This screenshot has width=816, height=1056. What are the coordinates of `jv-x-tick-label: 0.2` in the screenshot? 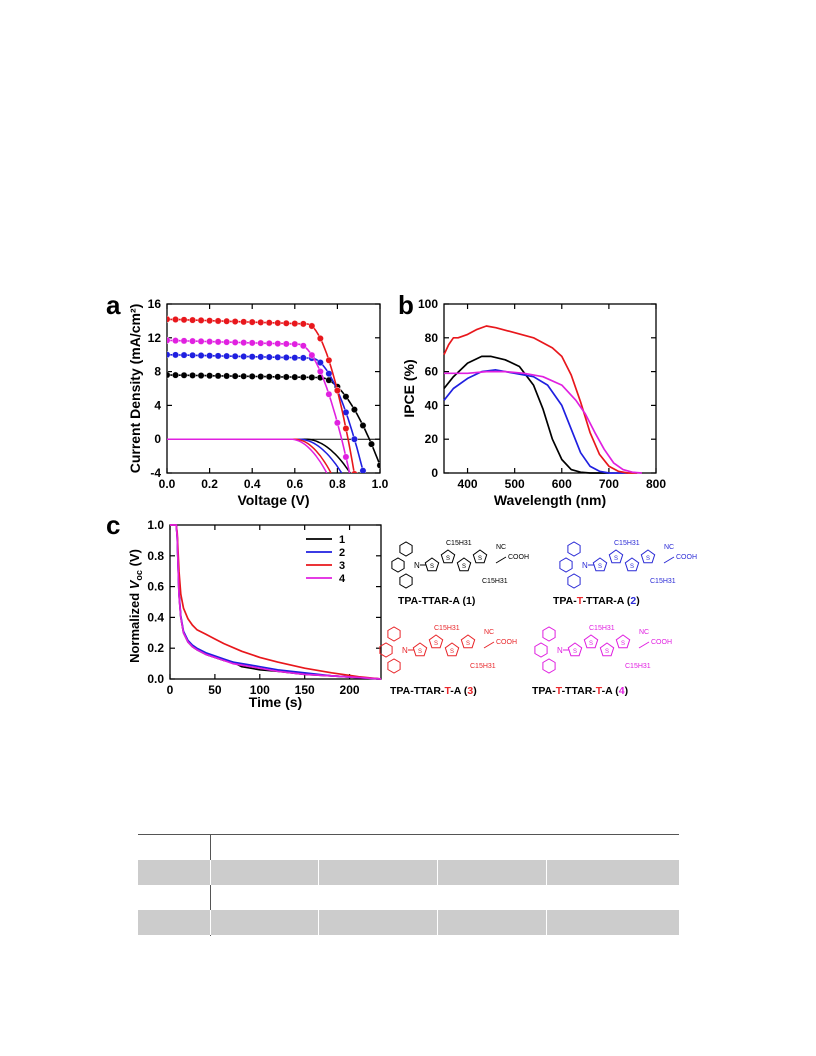 It's located at (209, 484).